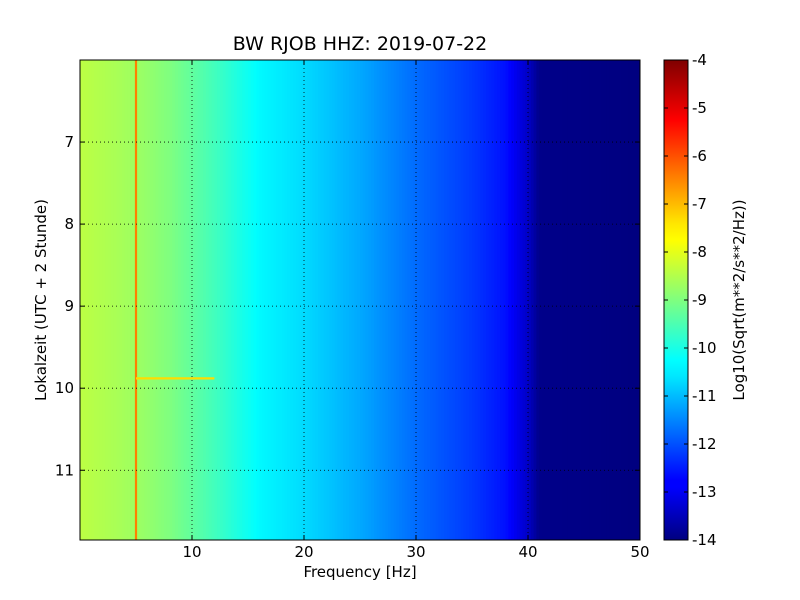 The image size is (800, 600). Describe the element at coordinates (699, 156) in the screenshot. I see `colorbar-tick-label: -6` at that location.